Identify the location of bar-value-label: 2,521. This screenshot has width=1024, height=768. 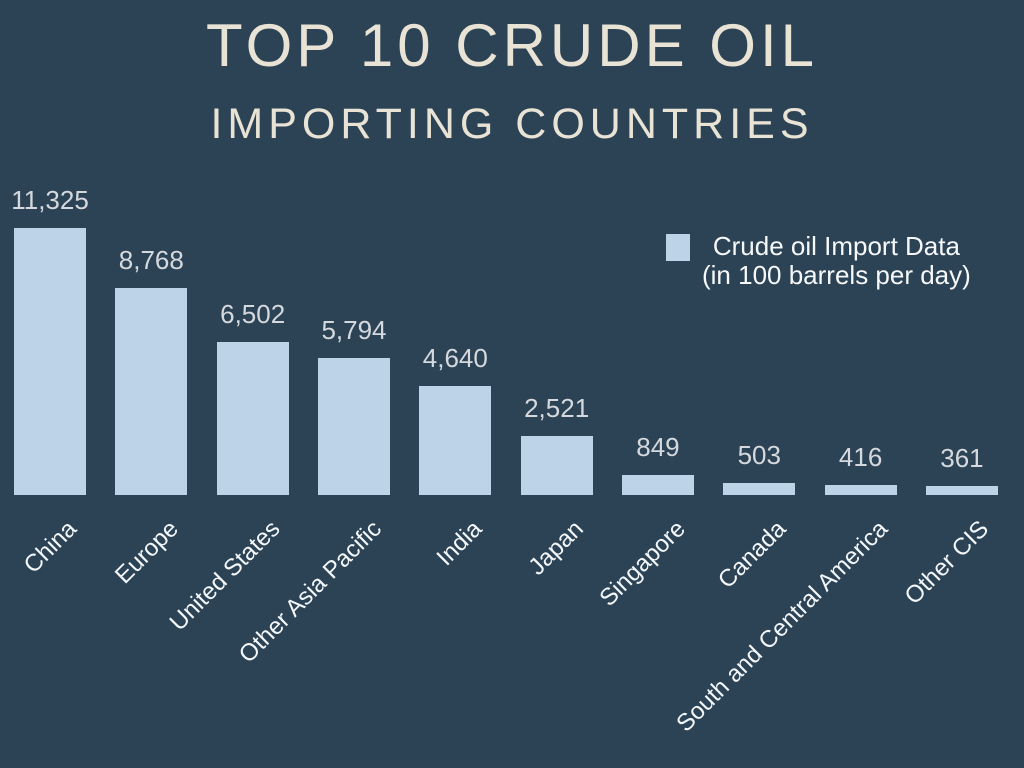
(557, 408).